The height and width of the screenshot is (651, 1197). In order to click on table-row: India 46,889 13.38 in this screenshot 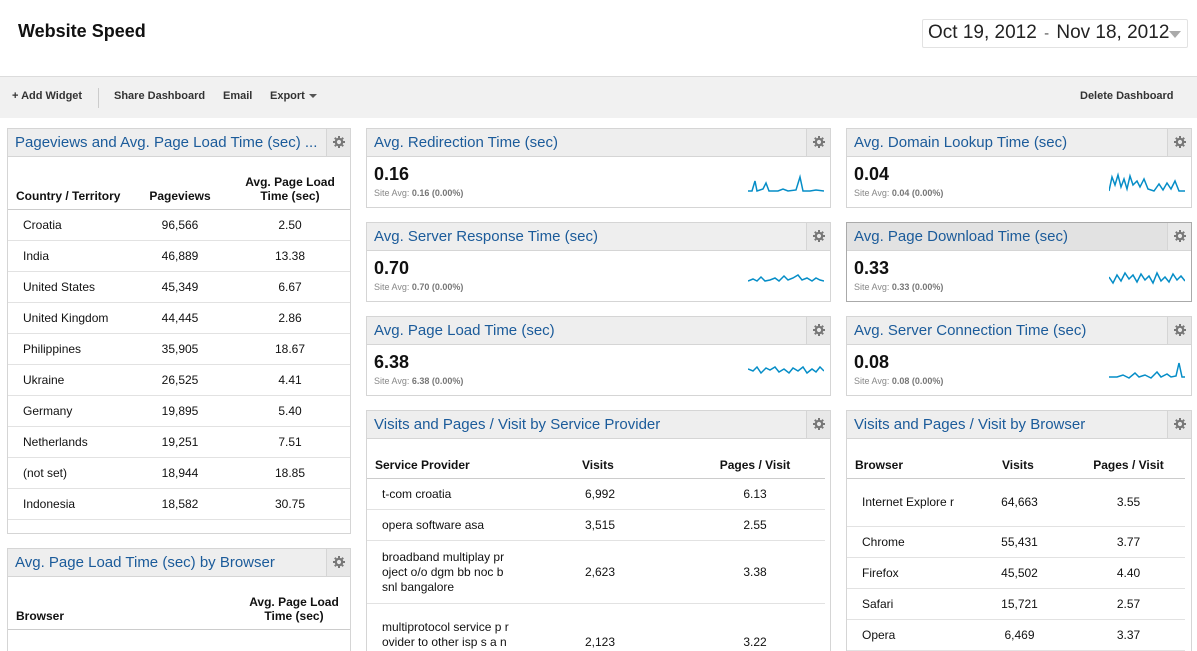, I will do `click(179, 256)`.